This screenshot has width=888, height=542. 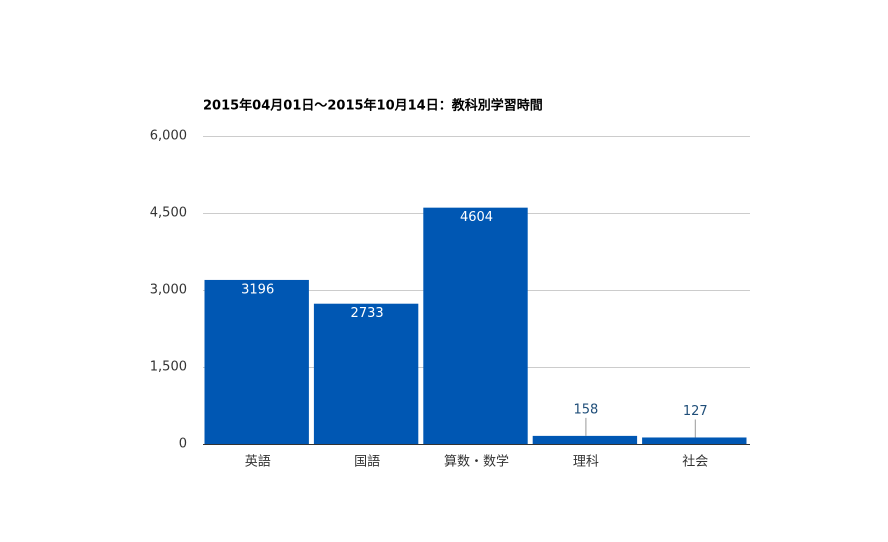 What do you see at coordinates (168, 367) in the screenshot?
I see `y-tick-label: 1,500` at bounding box center [168, 367].